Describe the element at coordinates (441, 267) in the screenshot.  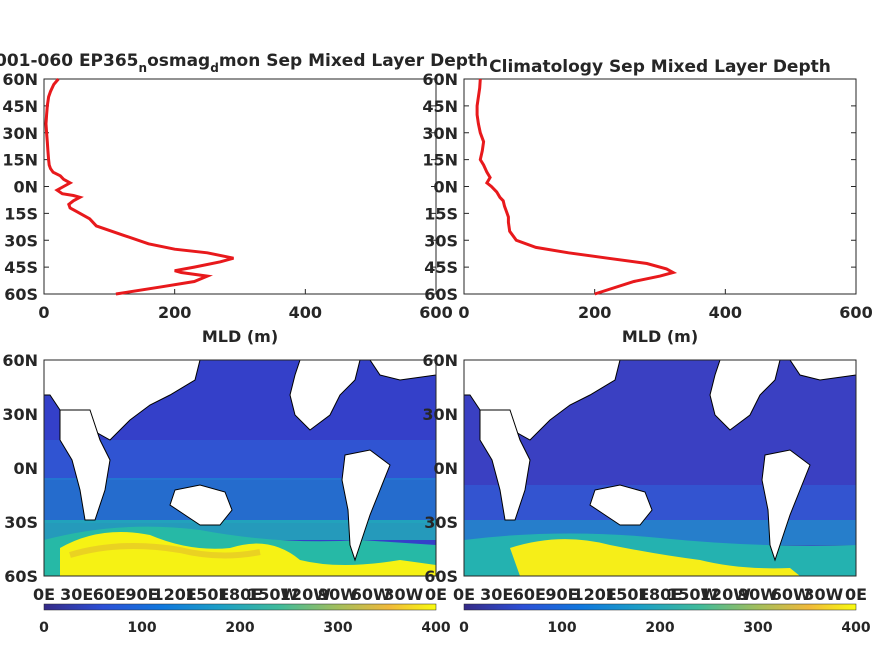
I see `plot-right-ytick-label: 45S` at that location.